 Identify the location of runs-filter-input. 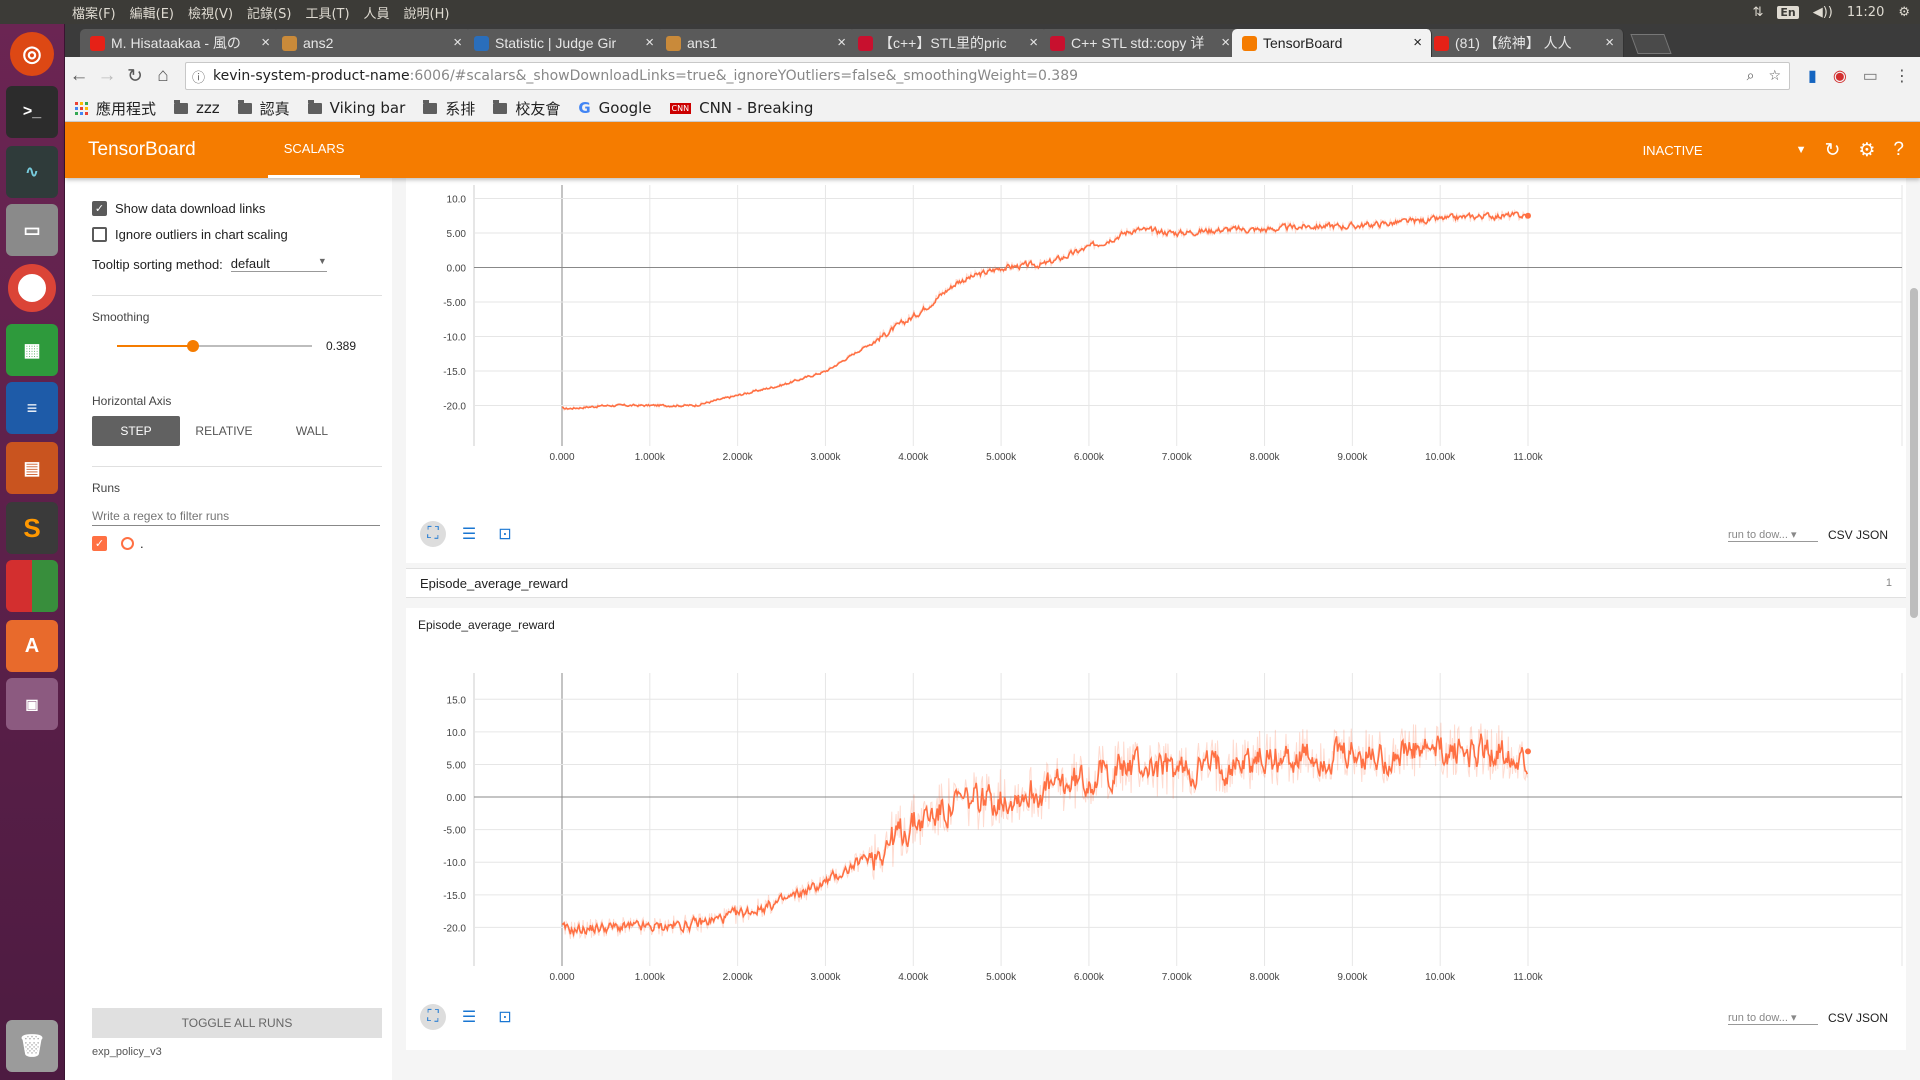
(236, 516).